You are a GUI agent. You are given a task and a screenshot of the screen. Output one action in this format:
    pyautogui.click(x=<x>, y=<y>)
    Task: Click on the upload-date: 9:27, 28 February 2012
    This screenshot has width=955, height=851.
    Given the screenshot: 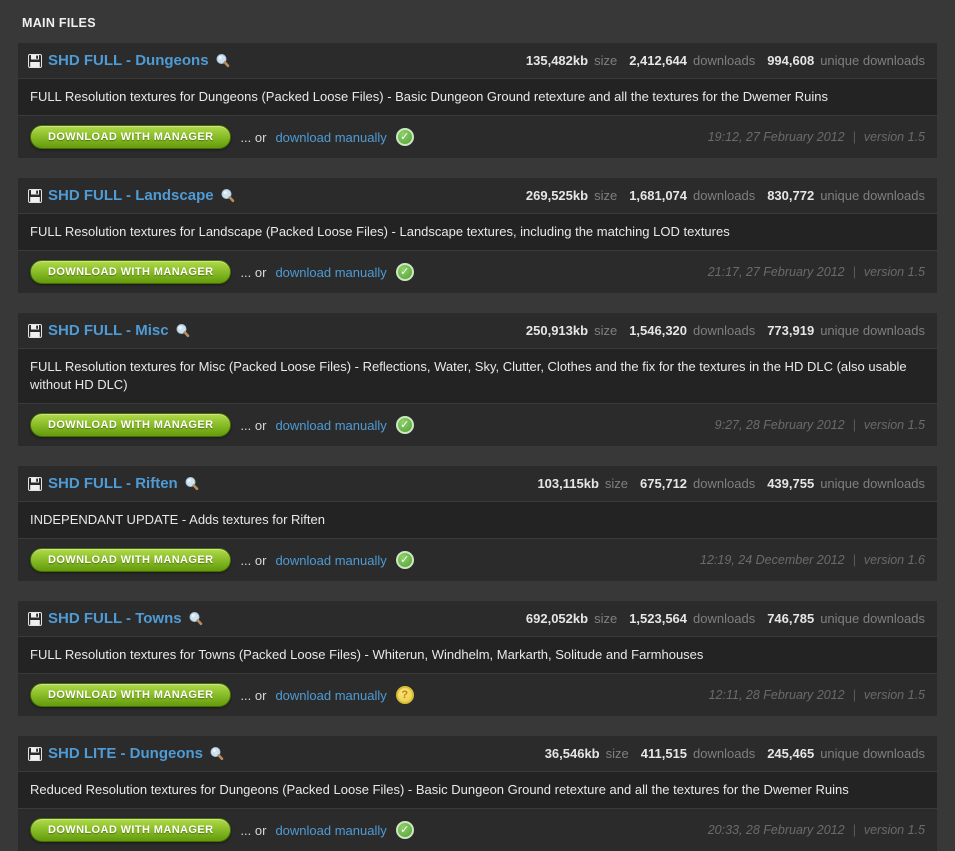 What is the action you would take?
    pyautogui.click(x=779, y=425)
    